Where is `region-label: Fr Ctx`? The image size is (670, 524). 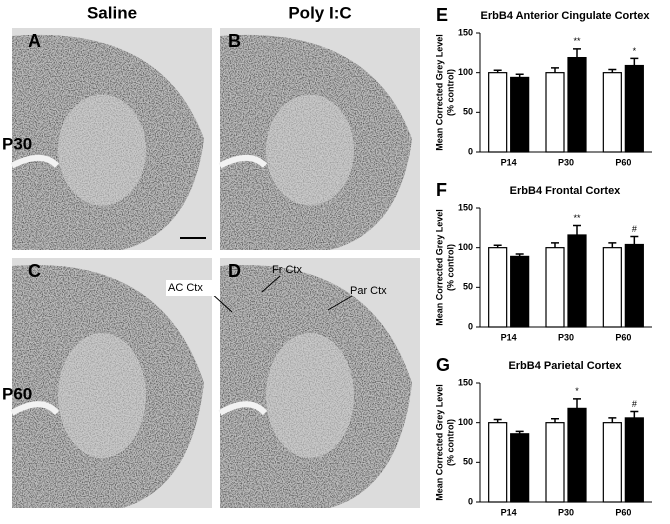
region-label: Fr Ctx is located at coordinates (287, 270).